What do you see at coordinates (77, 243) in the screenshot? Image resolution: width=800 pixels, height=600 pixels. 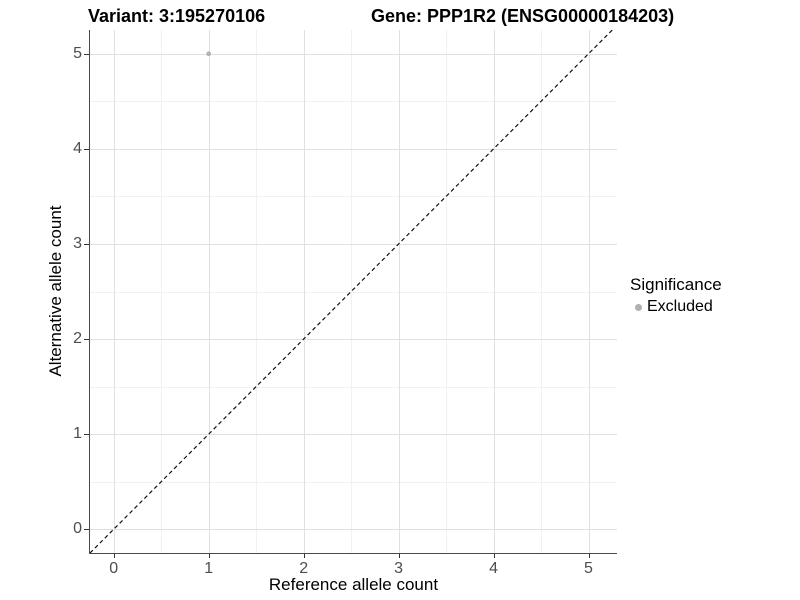 I see `y-tick-label: 3` at bounding box center [77, 243].